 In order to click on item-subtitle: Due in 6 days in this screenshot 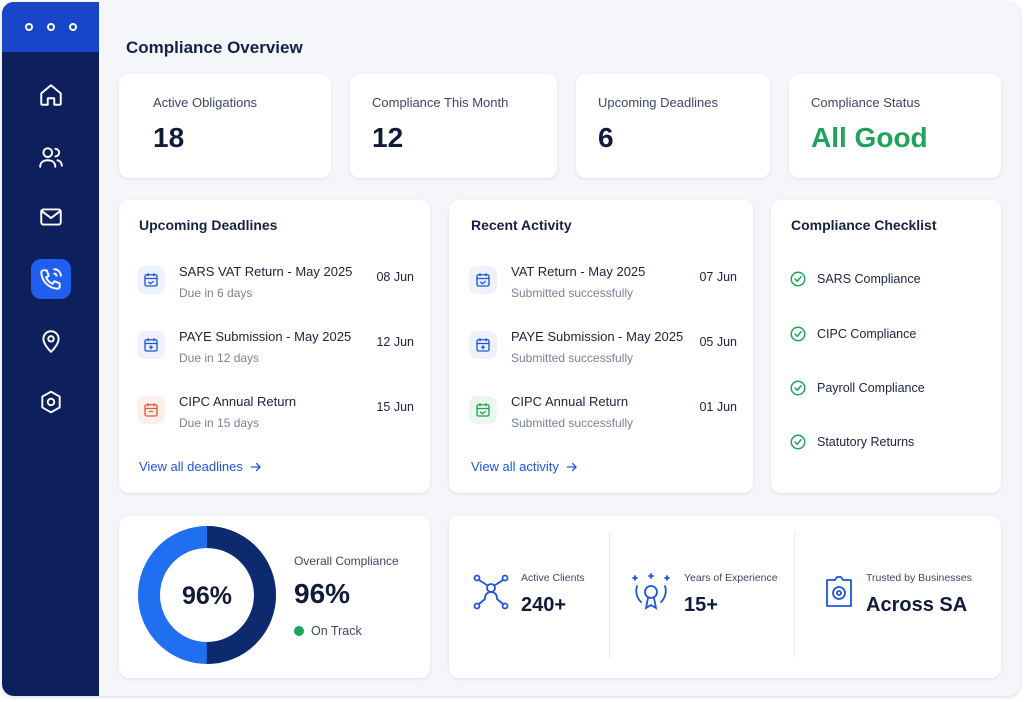, I will do `click(216, 293)`.